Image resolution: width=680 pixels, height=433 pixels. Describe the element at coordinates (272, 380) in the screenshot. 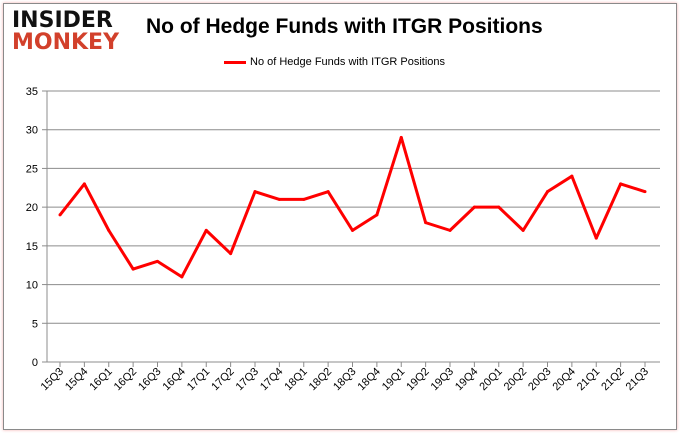

I see `x-tick-label: 17Q4` at that location.